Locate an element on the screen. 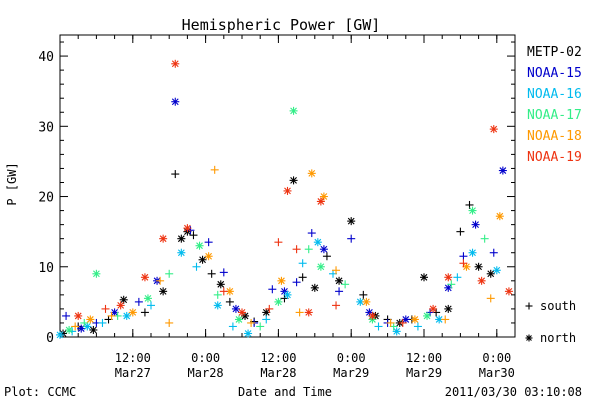 Image resolution: width=600 pixels, height=400 pixels. legend-entry: NOAA-19 is located at coordinates (554, 157).